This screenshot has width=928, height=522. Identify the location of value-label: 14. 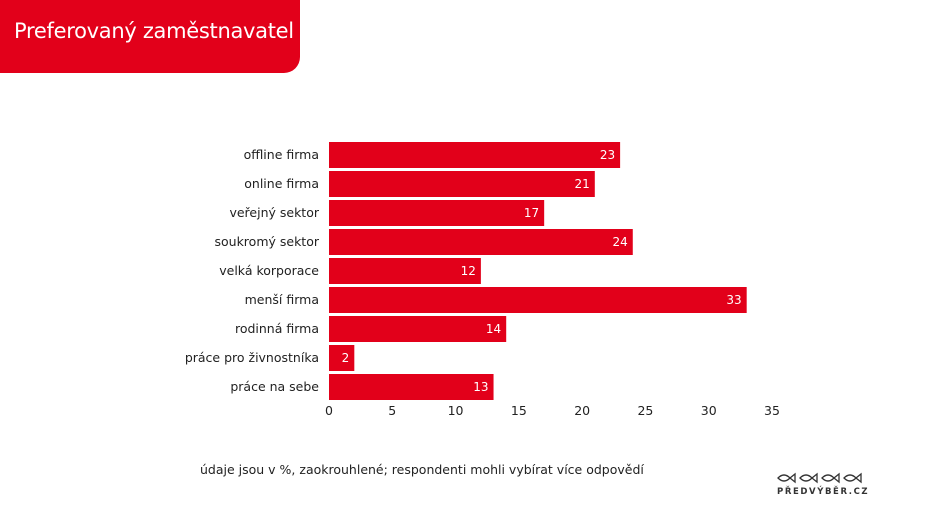
(493, 329).